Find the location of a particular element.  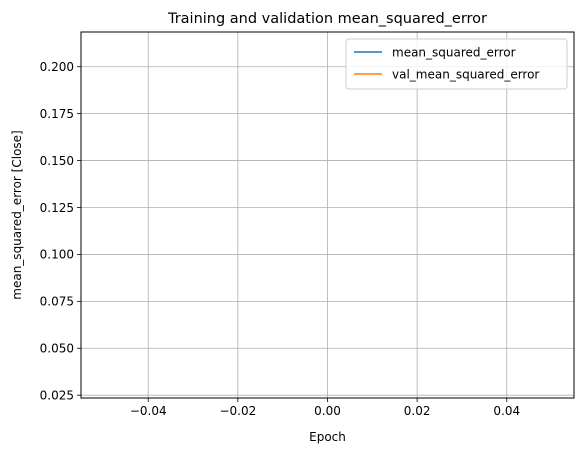

legend-box is located at coordinates (456, 64).